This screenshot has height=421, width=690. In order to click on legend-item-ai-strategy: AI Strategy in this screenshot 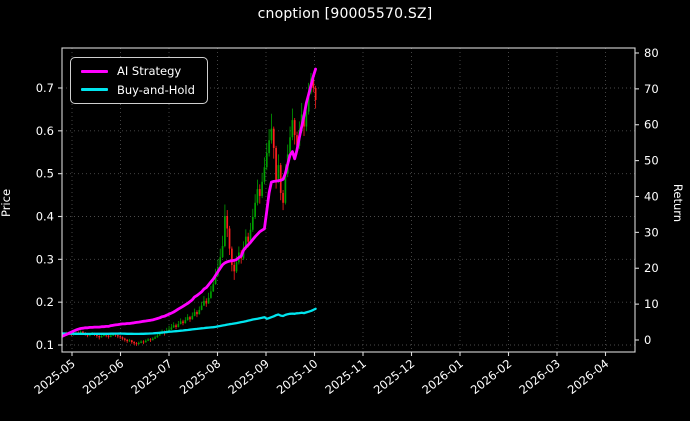, I will do `click(138, 71)`.